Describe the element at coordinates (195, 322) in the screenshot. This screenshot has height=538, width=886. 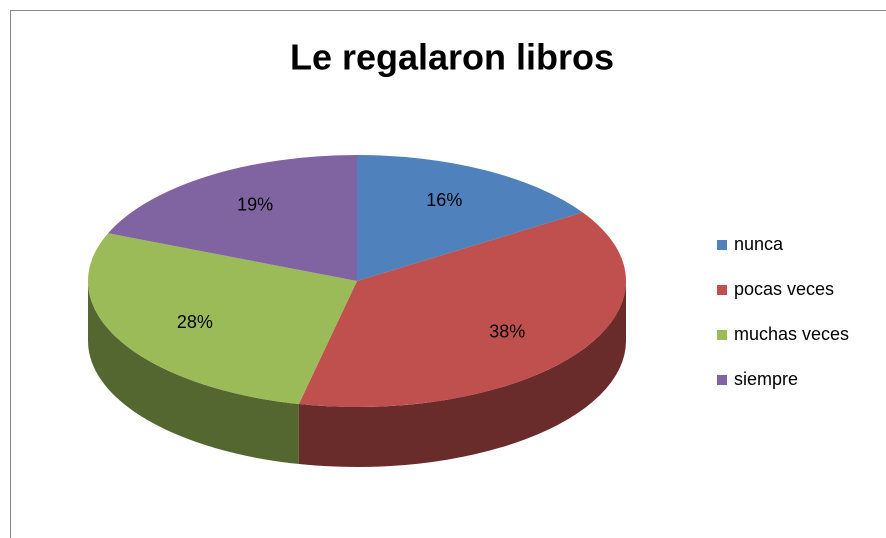
I see `data-label: 28%` at that location.